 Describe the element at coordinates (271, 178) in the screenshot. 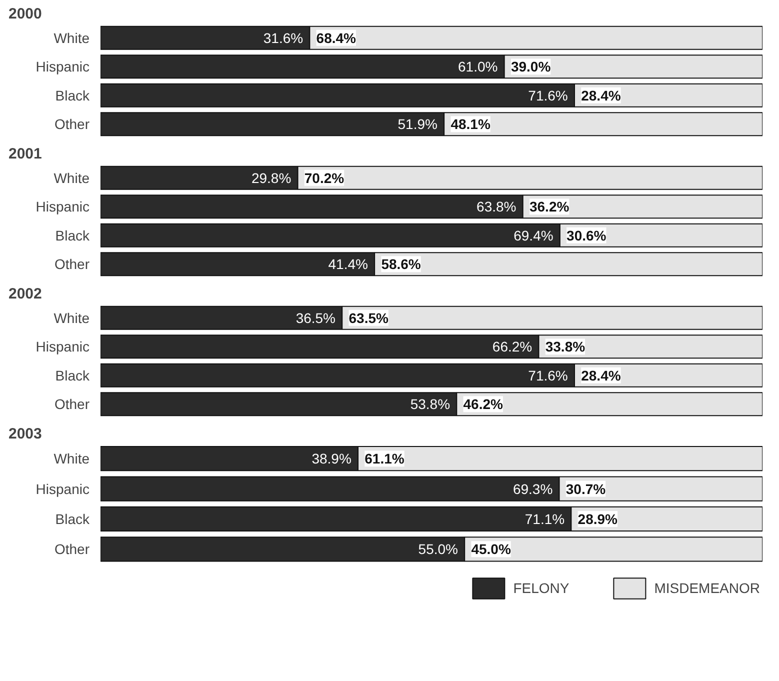

I see `data-label: 29.8%` at that location.